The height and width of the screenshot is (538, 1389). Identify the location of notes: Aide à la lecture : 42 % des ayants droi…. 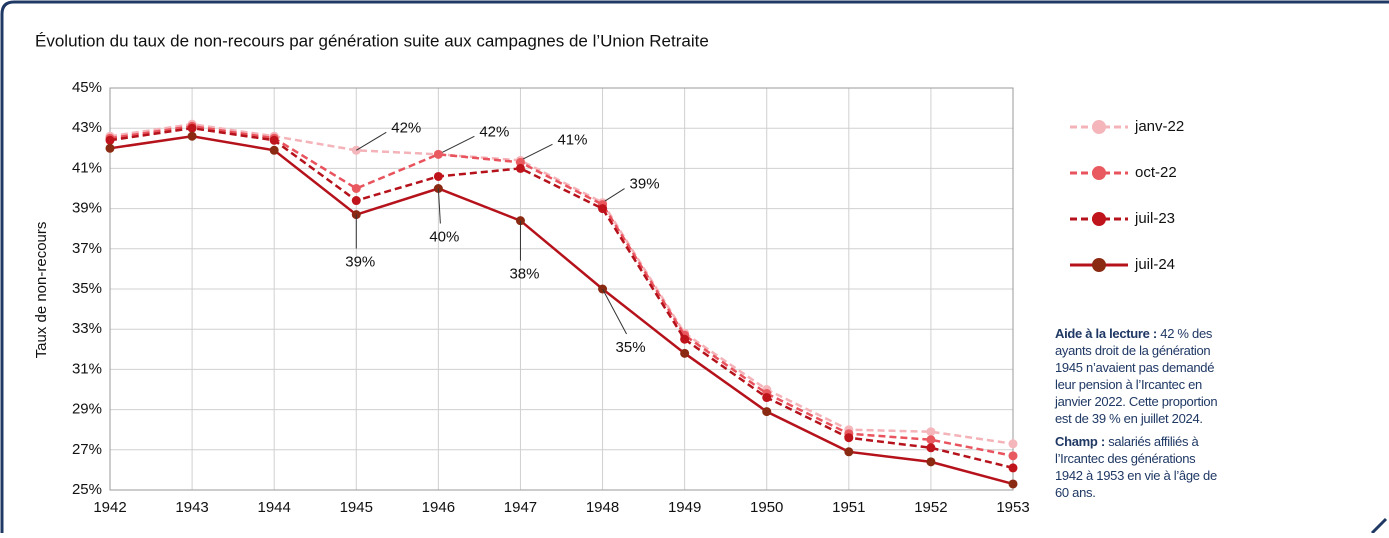
(1140, 416).